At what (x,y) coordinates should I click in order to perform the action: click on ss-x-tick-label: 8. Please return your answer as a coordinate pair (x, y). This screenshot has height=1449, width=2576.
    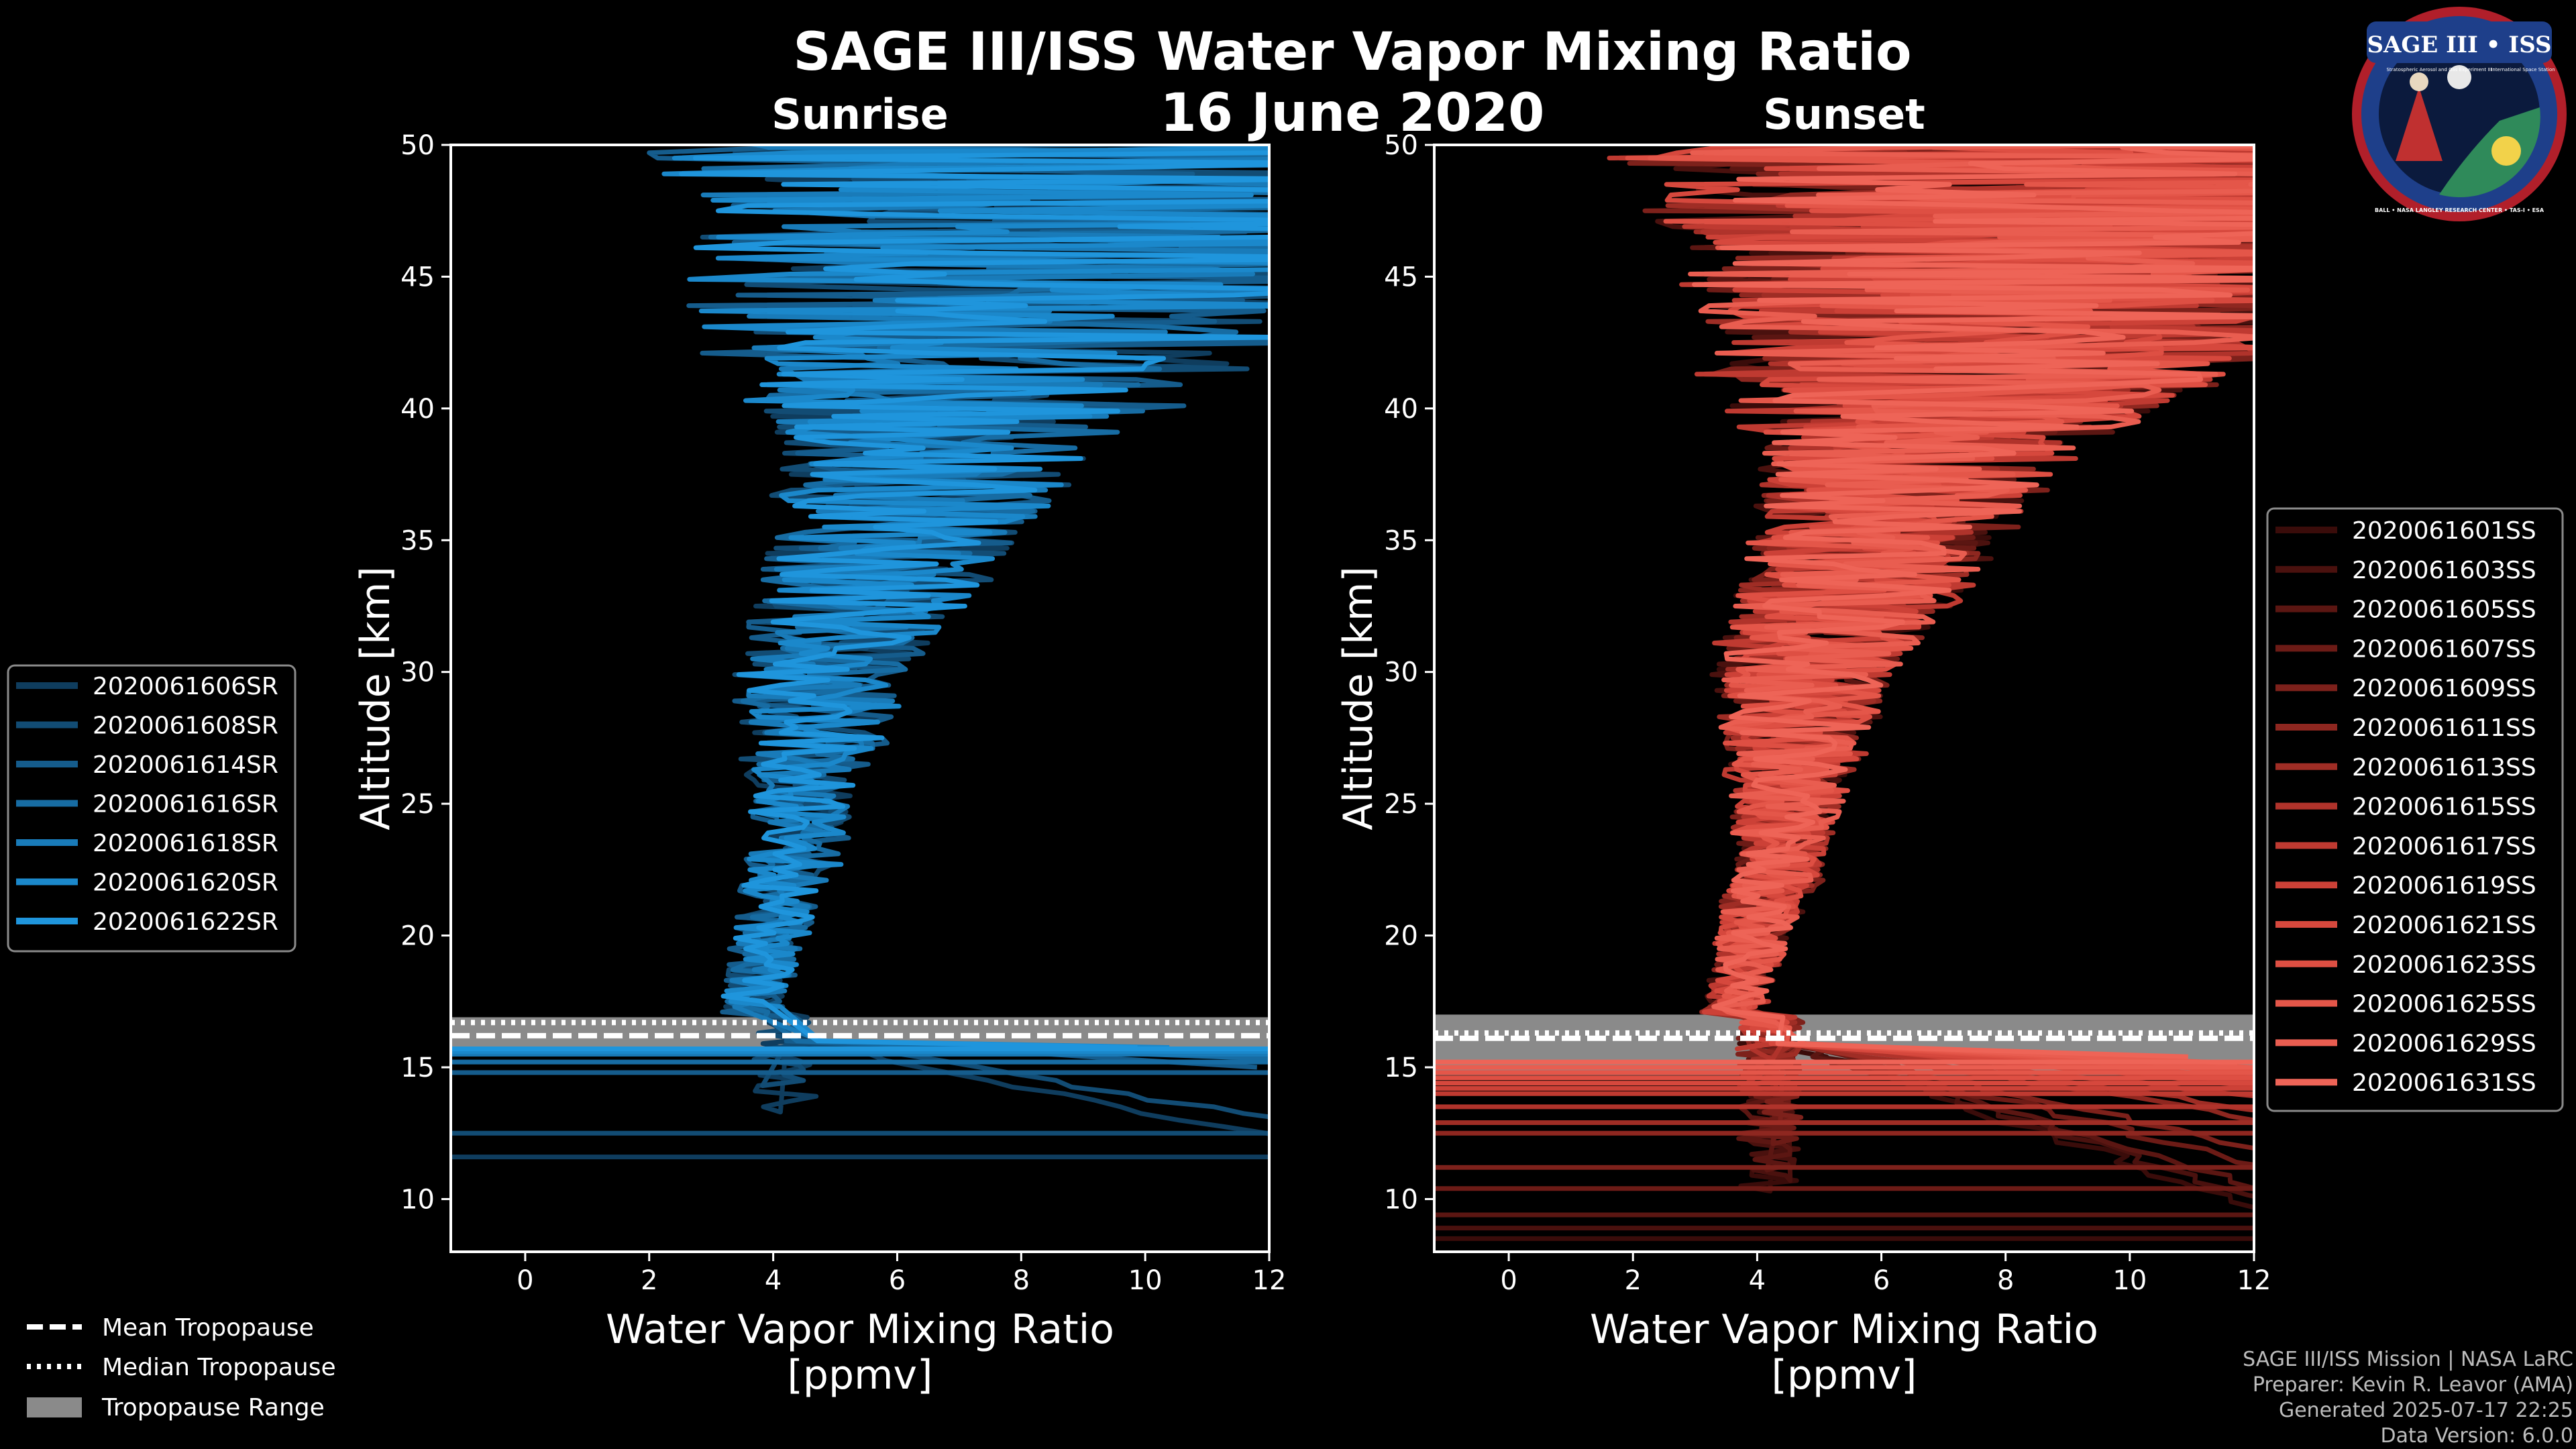
    Looking at the image, I should click on (2005, 1280).